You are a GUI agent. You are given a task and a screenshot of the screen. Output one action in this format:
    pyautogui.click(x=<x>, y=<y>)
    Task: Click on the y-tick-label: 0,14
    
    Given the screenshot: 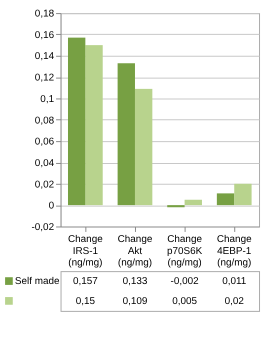 What is the action you would take?
    pyautogui.click(x=44, y=56)
    